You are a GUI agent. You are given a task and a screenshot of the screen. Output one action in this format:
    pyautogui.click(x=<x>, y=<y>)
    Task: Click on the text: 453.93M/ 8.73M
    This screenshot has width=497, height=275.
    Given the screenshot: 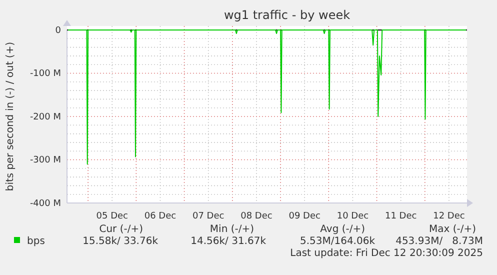 What is the action you would take?
    pyautogui.click(x=439, y=241)
    